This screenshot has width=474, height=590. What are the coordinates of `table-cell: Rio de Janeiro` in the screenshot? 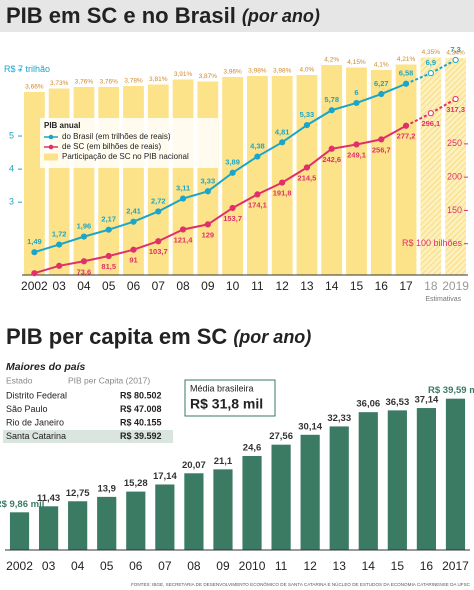 It's located at (35, 422).